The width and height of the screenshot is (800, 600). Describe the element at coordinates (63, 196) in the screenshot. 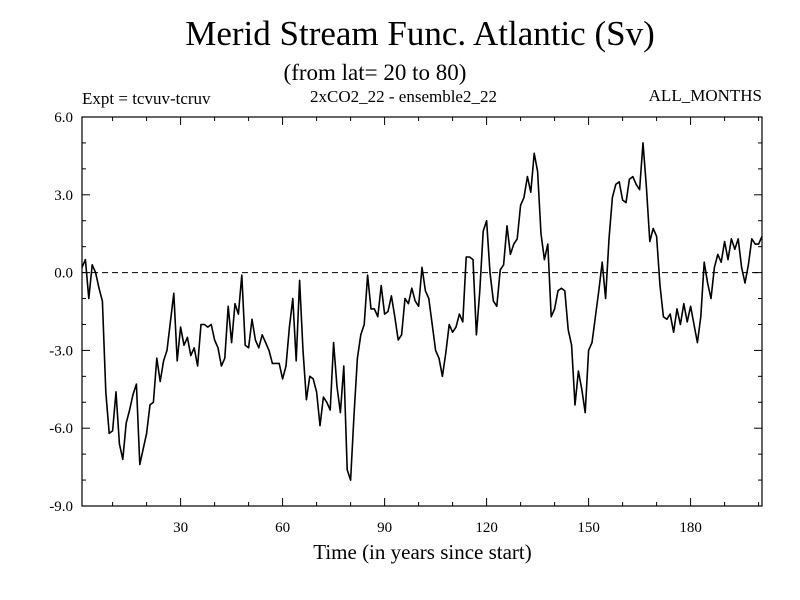

I see `y-tick-label: 3.0` at that location.